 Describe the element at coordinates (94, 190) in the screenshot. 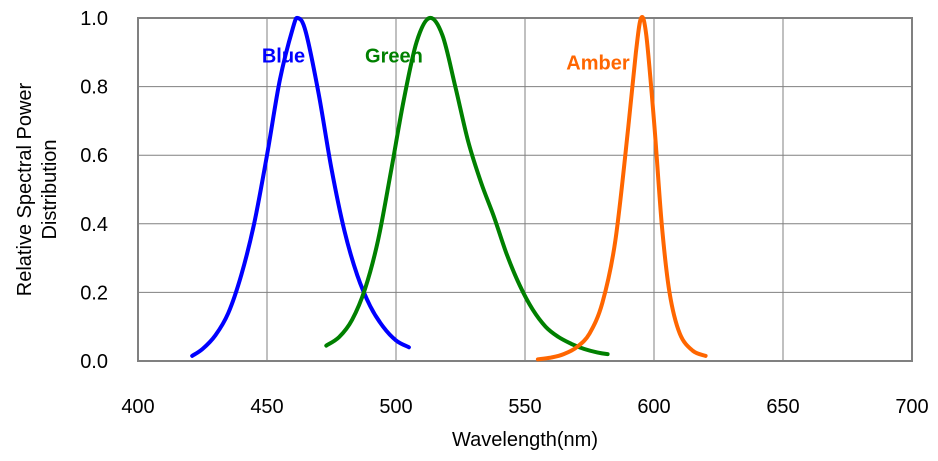

I see `y-axis-tick-labels: 0.0 0.2 0.4 0.6 0.8 1.0` at that location.